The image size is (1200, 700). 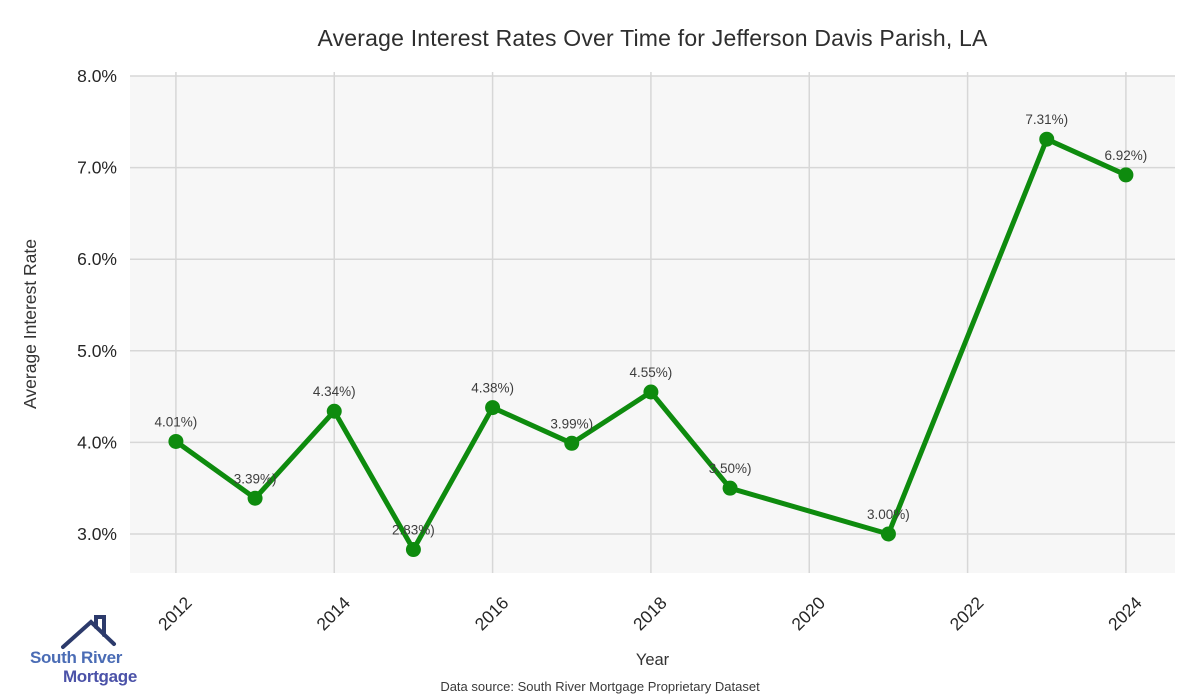 I want to click on point-label: 4.01%), so click(x=176, y=421).